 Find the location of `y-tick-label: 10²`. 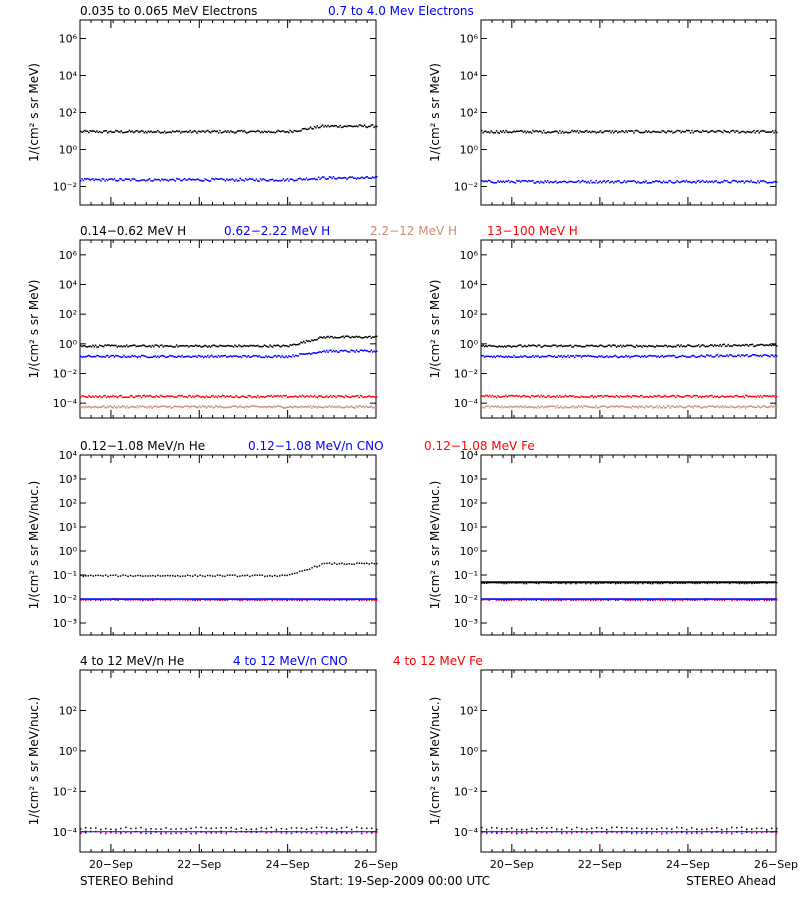

y-tick-label: 10² is located at coordinates (469, 503).